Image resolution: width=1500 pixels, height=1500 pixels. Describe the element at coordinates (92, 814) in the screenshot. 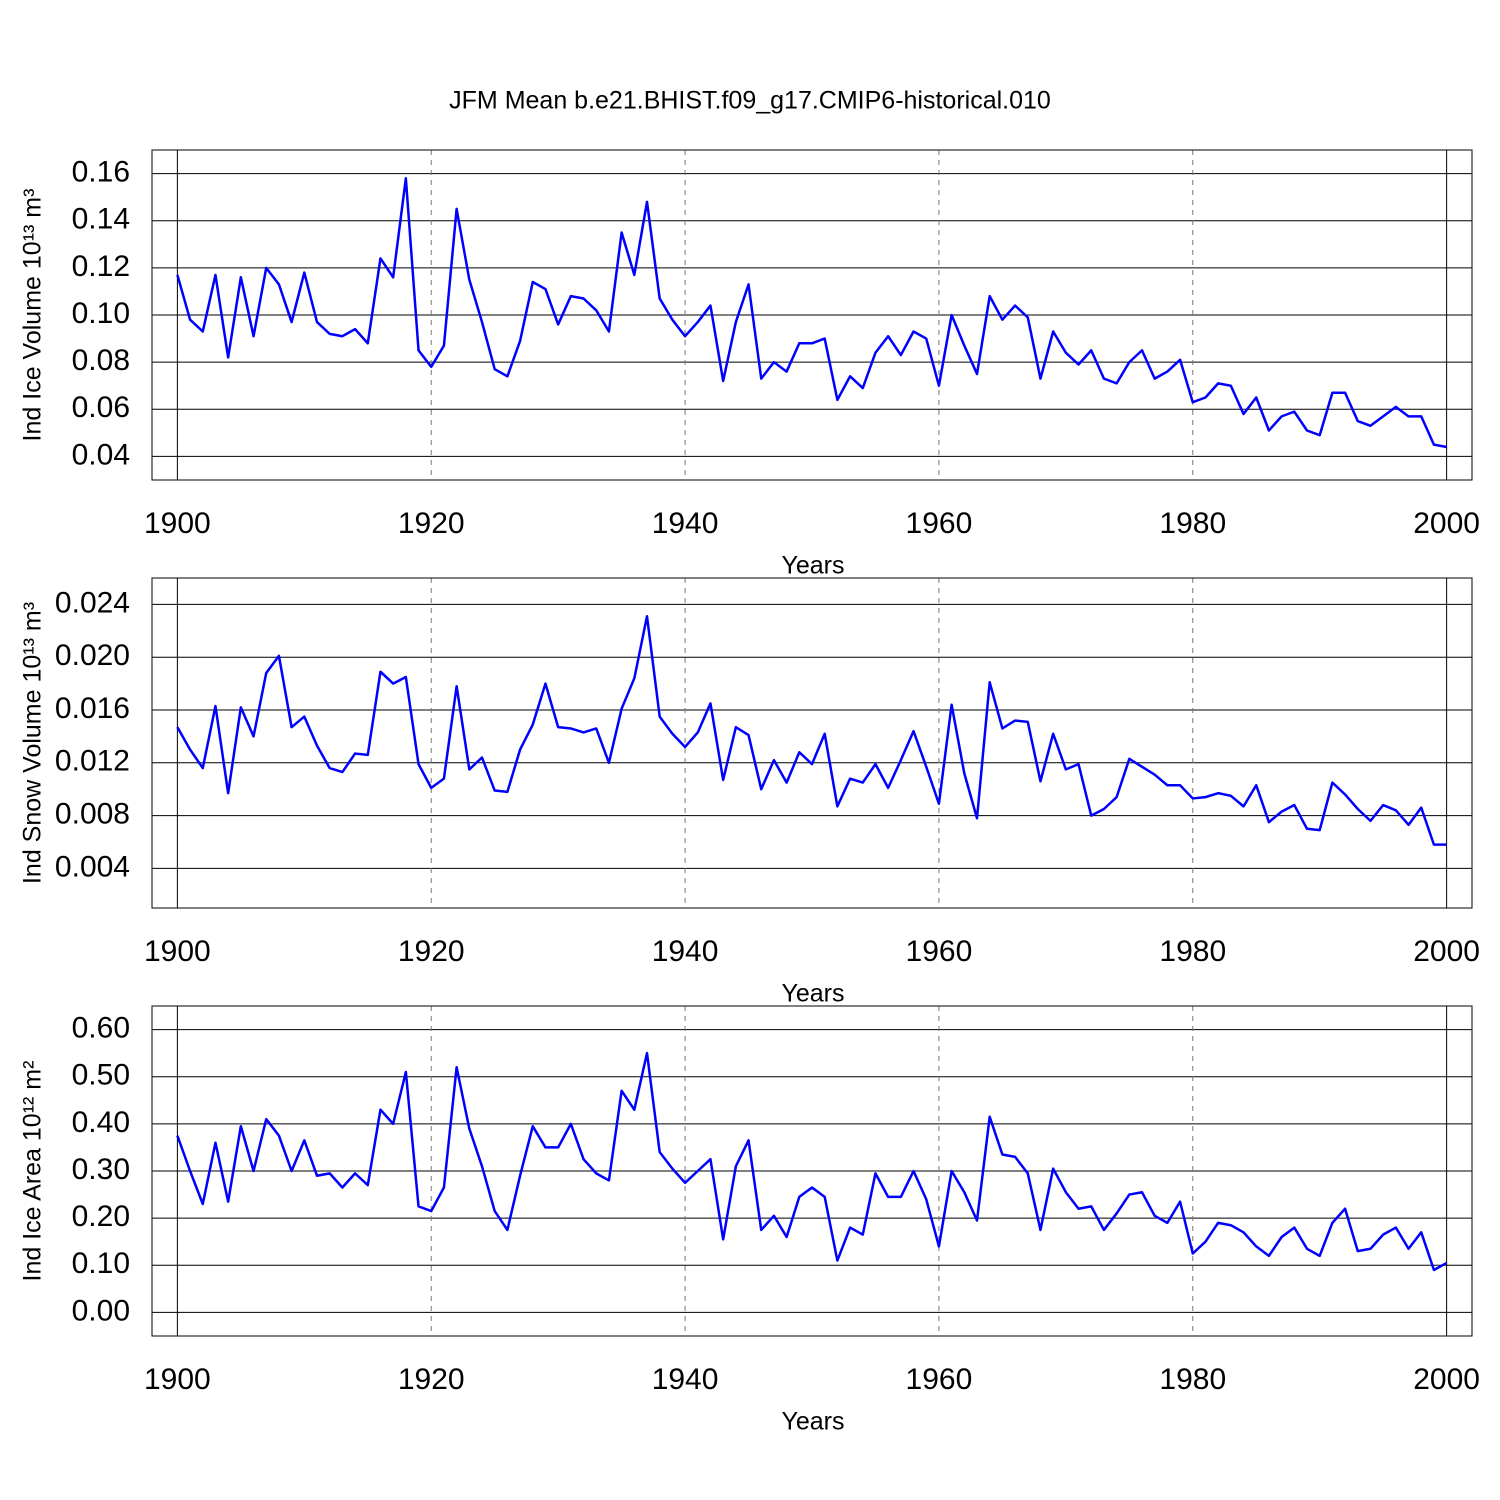

I see `y-tick-label: 0.008` at that location.